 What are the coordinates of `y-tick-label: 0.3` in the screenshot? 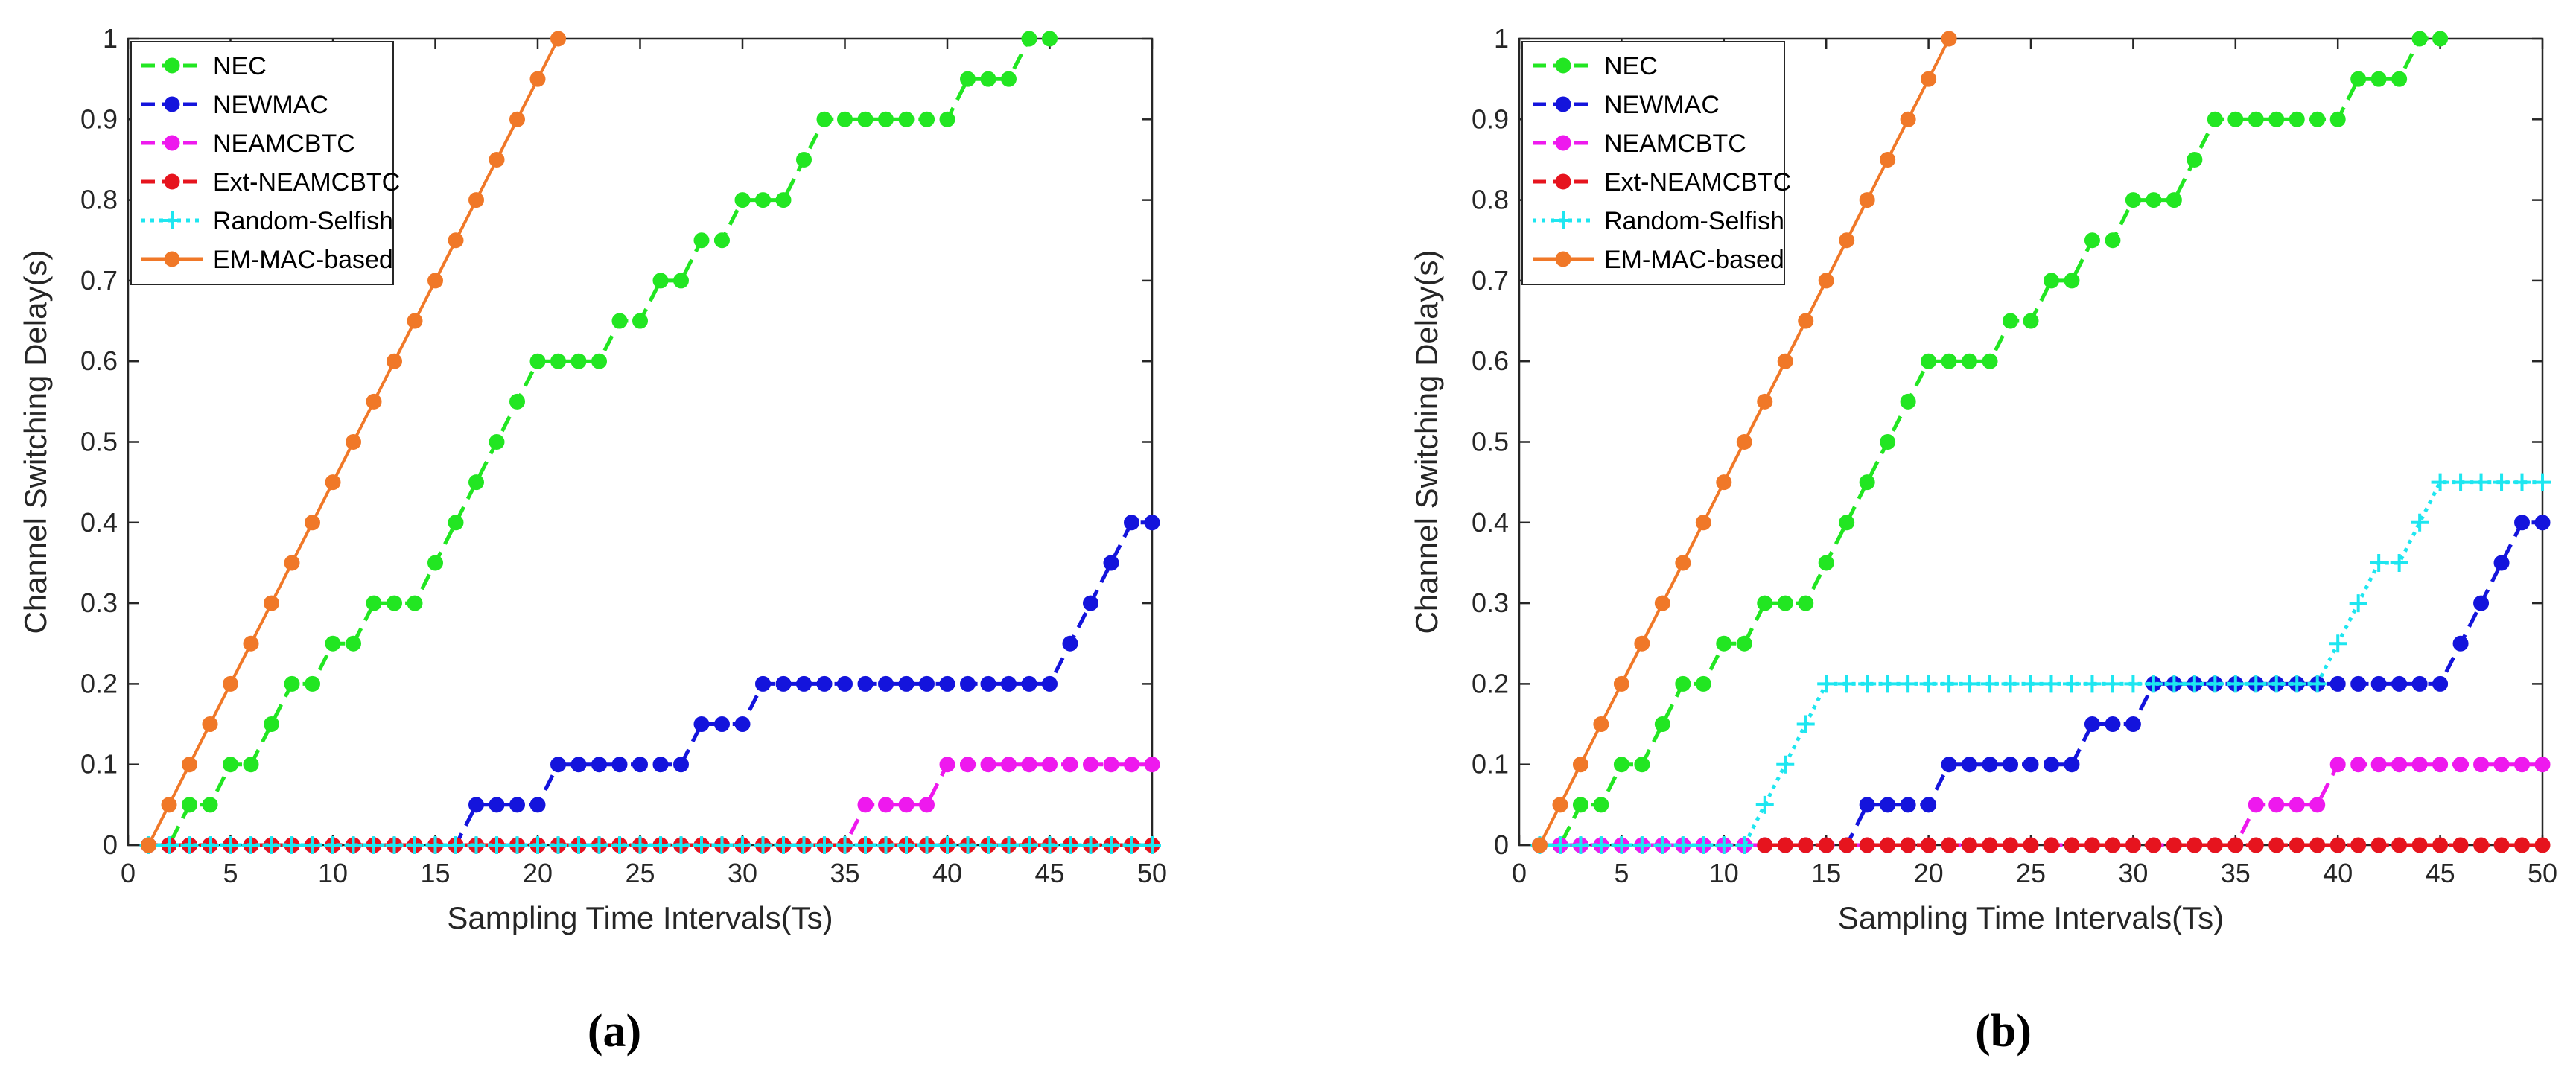 It's located at (99, 603).